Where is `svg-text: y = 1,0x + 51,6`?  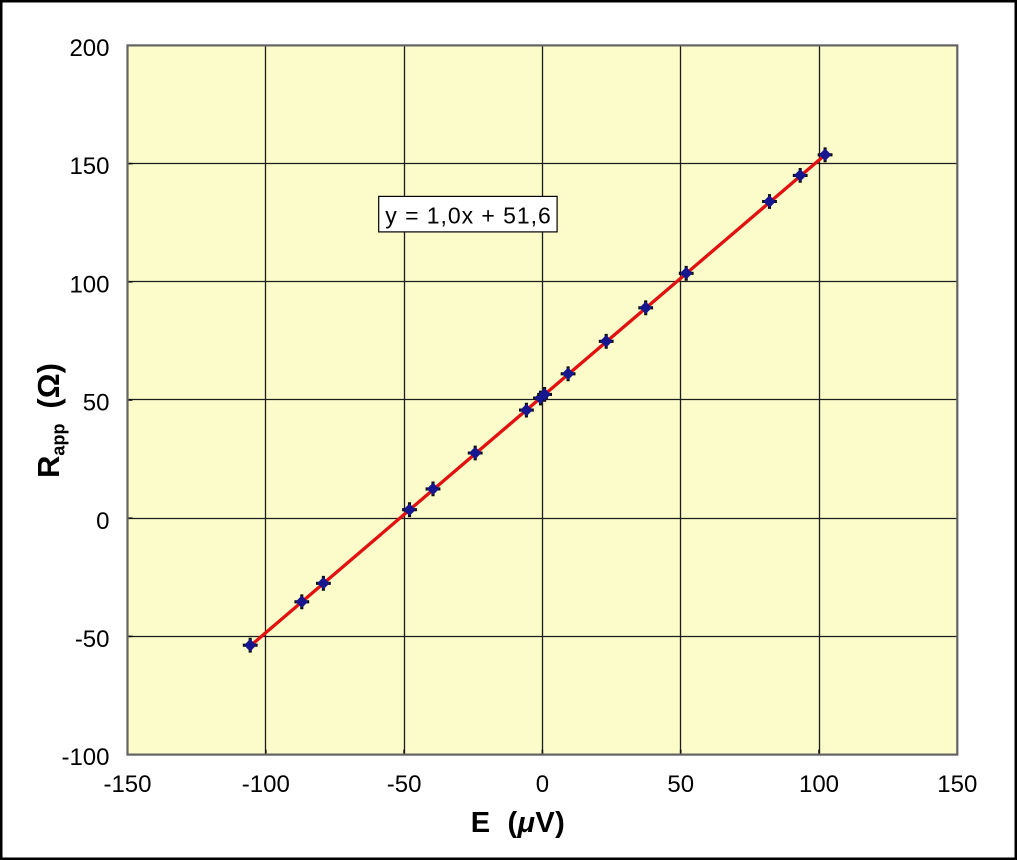
svg-text: y = 1,0x + 51,6 is located at coordinates (468, 216).